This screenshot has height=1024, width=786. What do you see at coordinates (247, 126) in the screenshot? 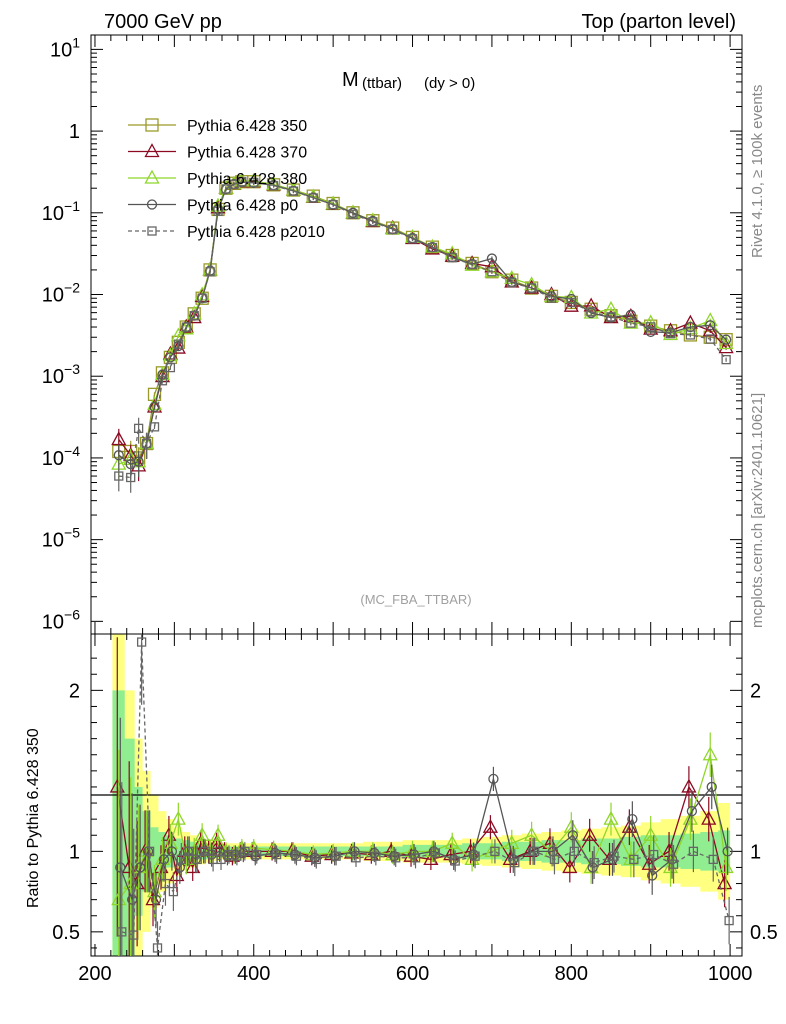
I see `legend-label: Pythia 6.428 350` at bounding box center [247, 126].